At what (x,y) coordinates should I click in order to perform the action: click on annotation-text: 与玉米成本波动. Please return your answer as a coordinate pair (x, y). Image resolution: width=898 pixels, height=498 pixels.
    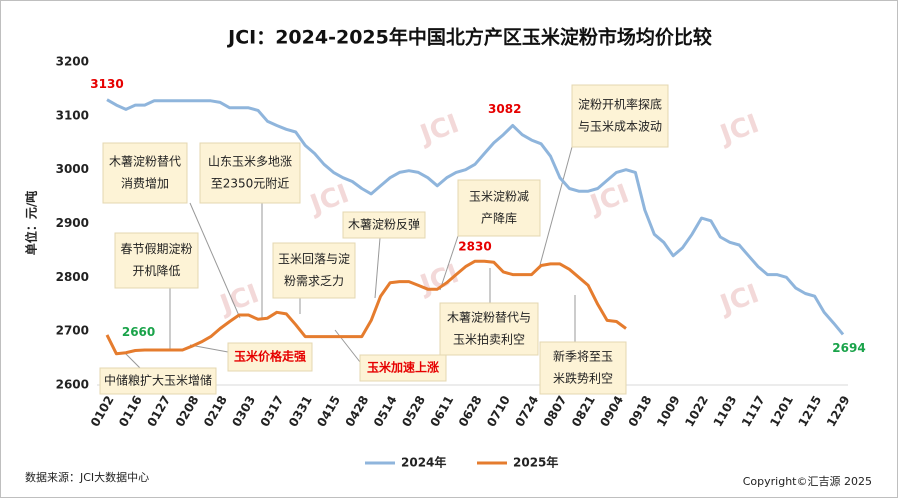
    Looking at the image, I should click on (620, 127).